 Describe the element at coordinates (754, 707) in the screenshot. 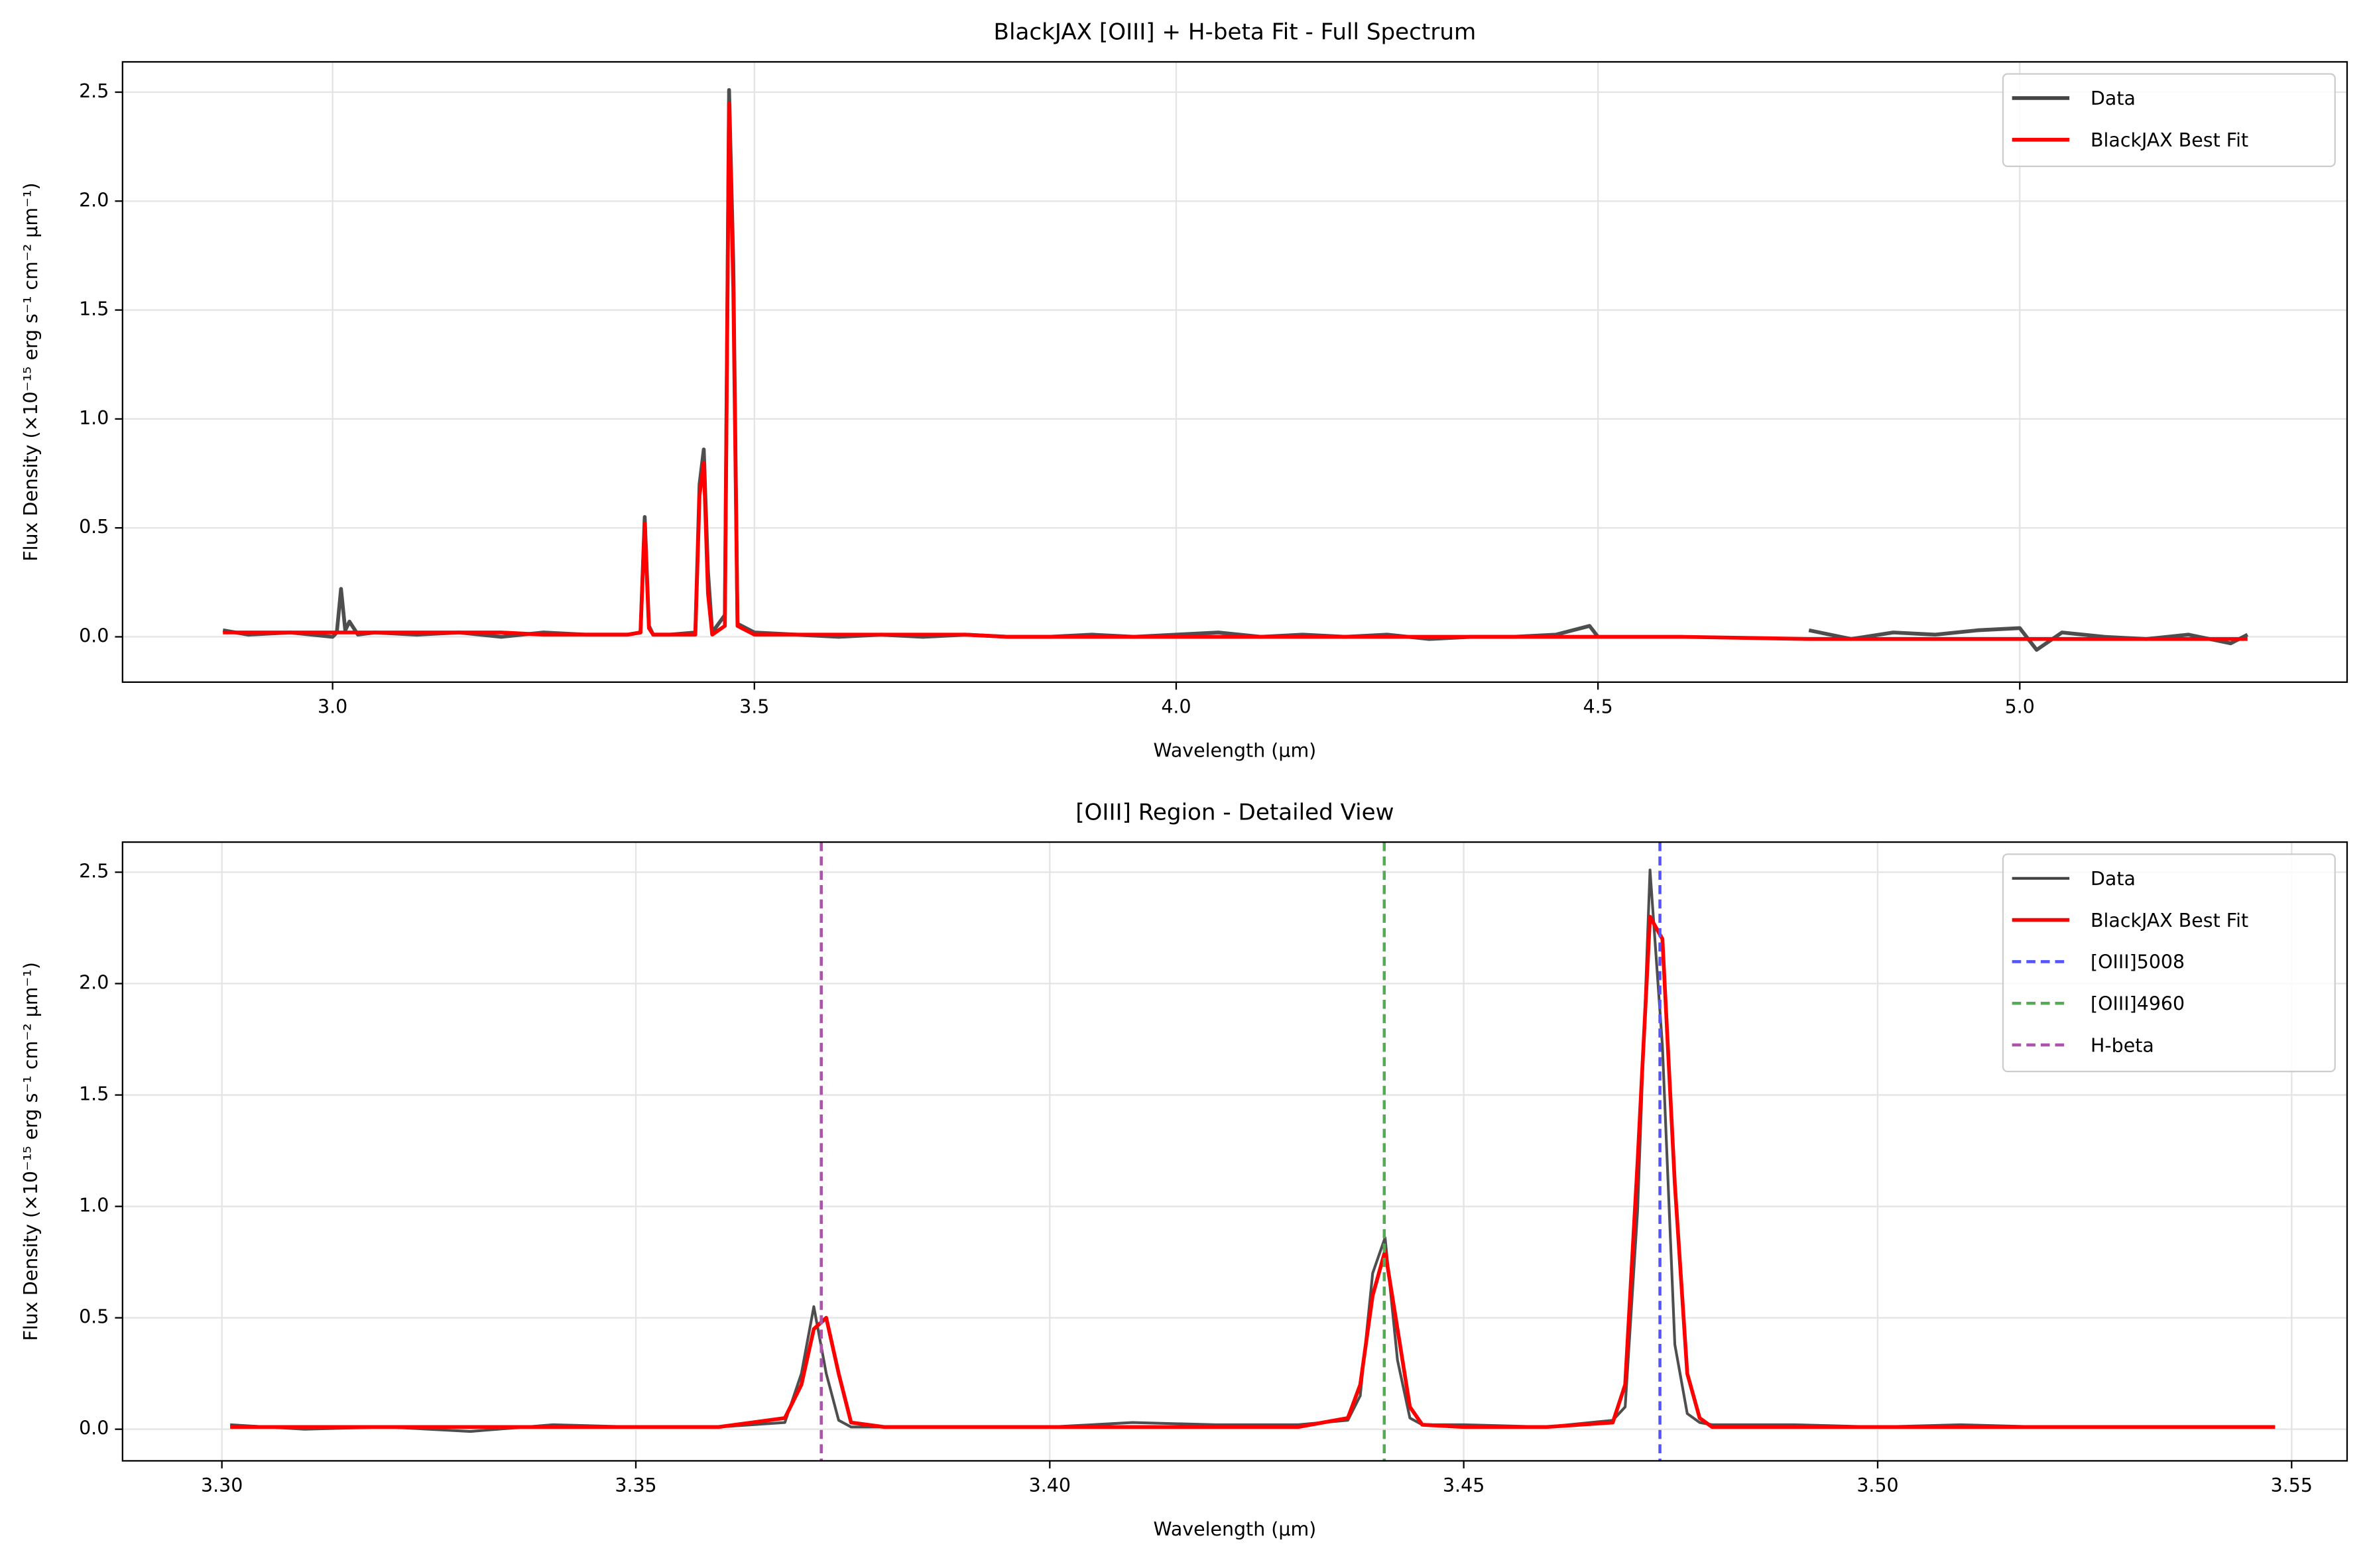

I see `x-tick-label: 3.5` at that location.